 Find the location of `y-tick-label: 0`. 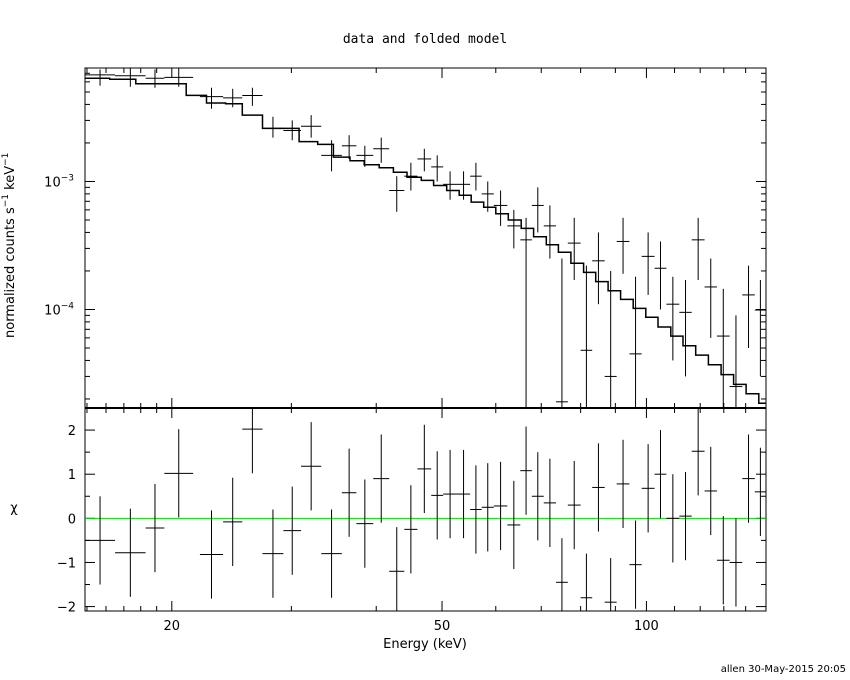

y-tick-label: 0 is located at coordinates (72, 519).